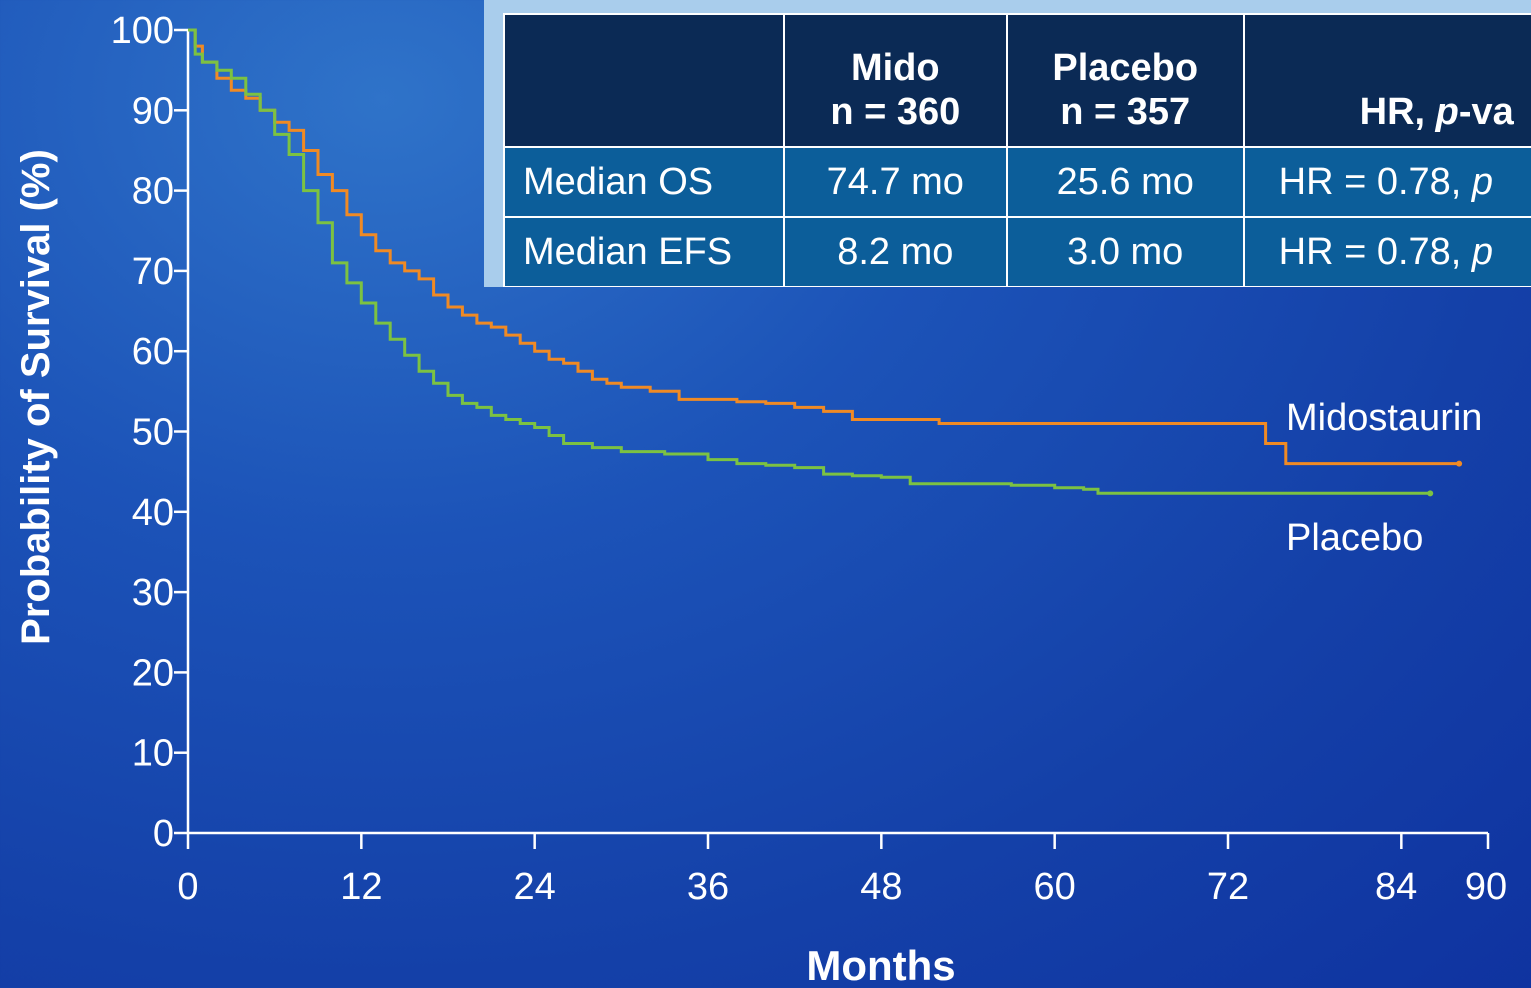 The image size is (1531, 988). Describe the element at coordinates (895, 251) in the screenshot. I see `efs-mido-value: 8.2 mo` at that location.